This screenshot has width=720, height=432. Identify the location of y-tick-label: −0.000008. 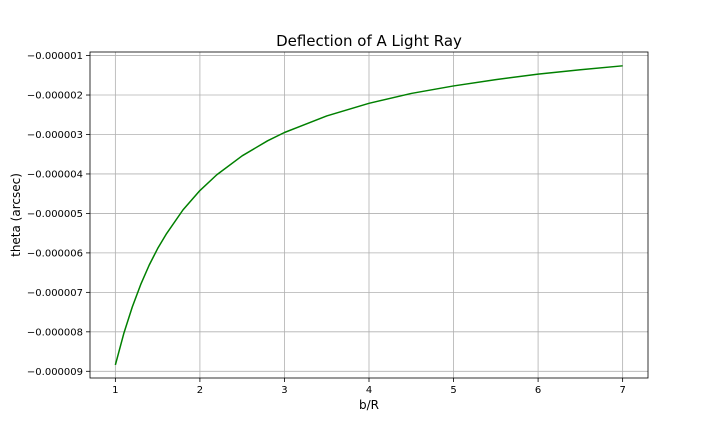
(55, 332).